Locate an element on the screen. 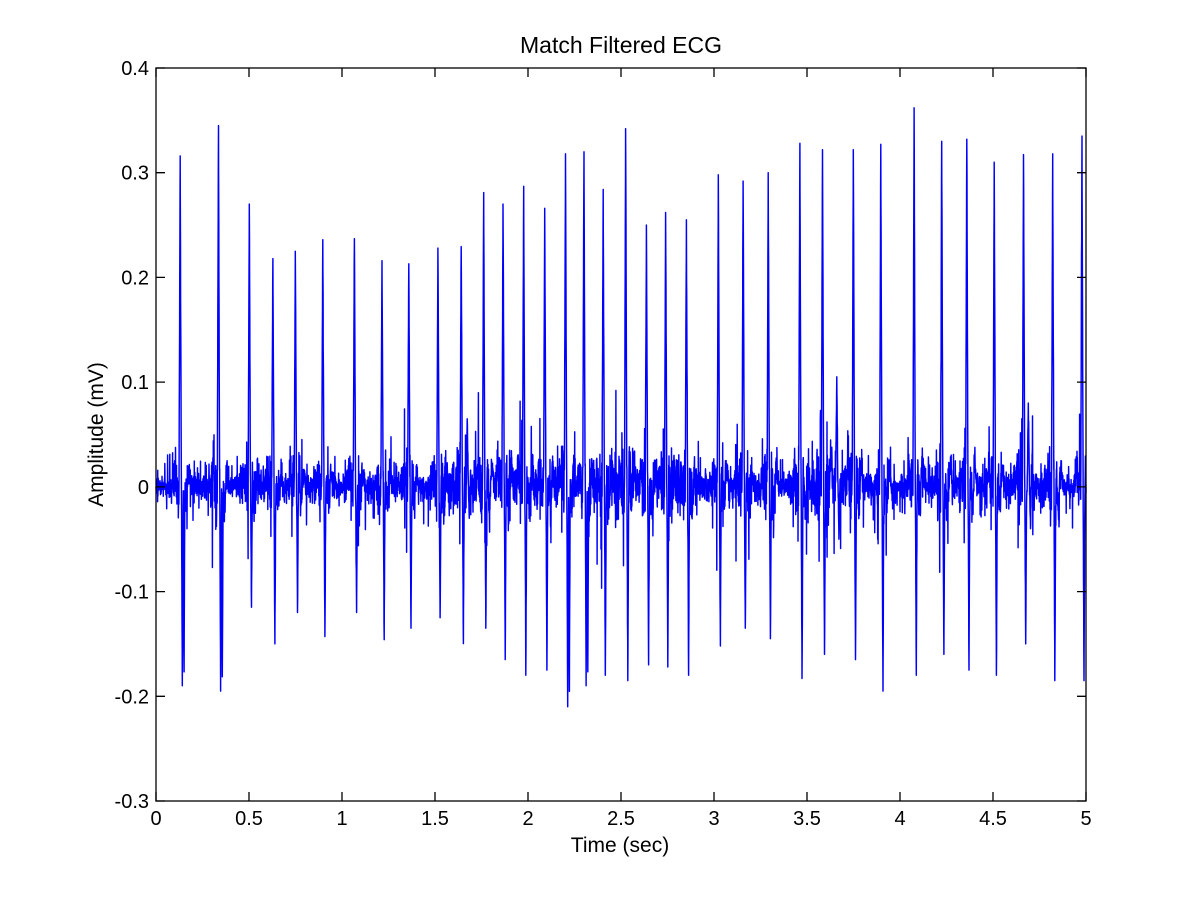  svg-text: 2.5 is located at coordinates (621, 819).